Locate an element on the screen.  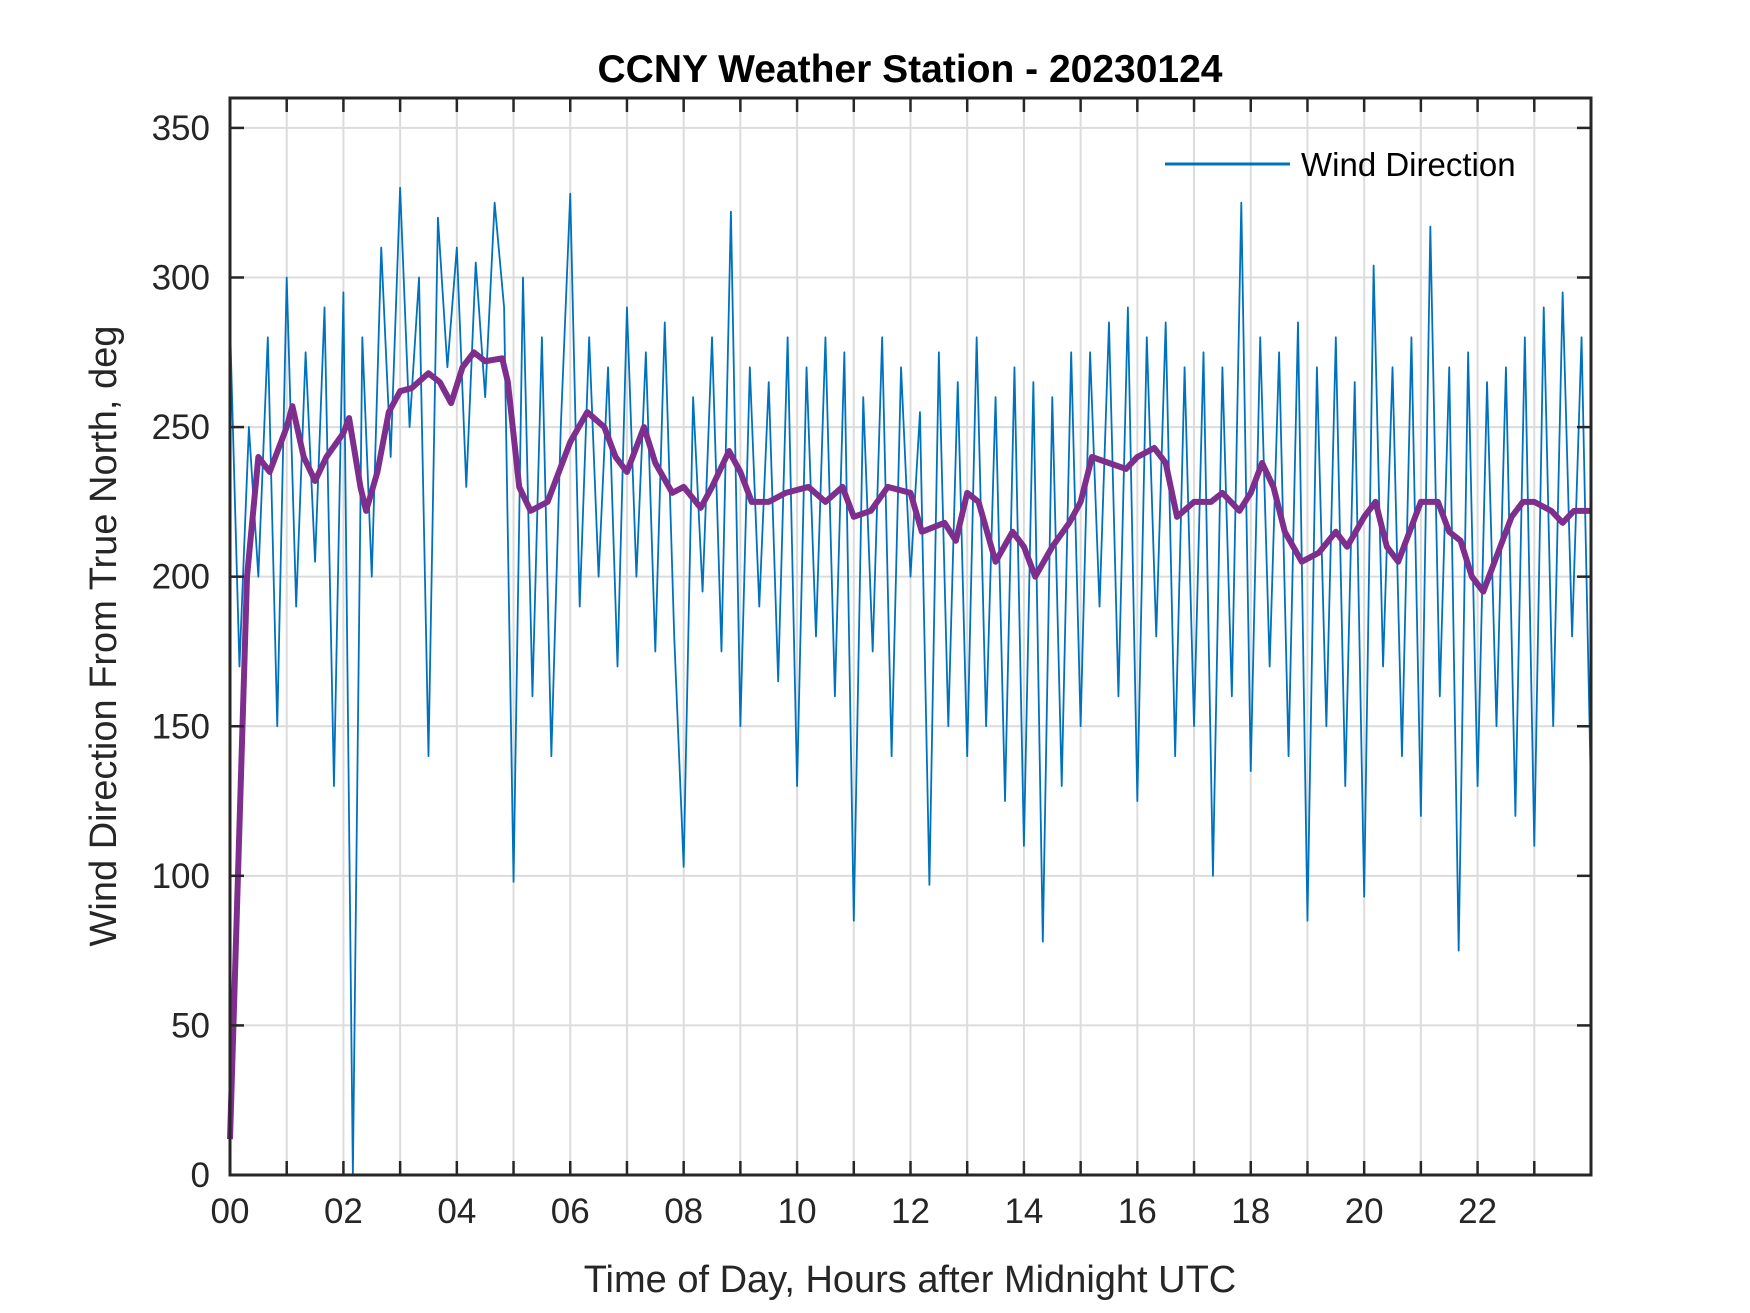
x-tick-label: 20 is located at coordinates (1364, 1211).